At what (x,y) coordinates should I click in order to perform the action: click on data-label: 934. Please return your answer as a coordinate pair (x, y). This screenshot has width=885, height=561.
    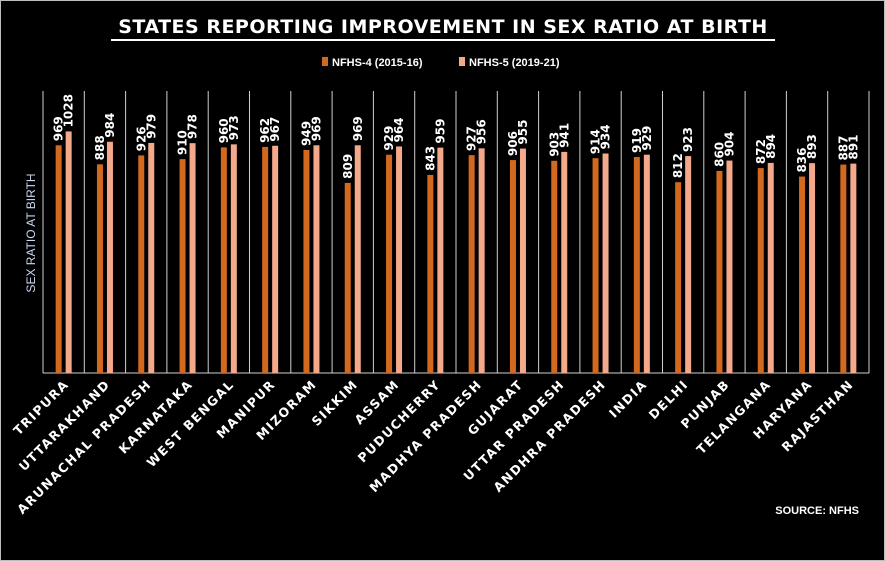
    Looking at the image, I should click on (606, 136).